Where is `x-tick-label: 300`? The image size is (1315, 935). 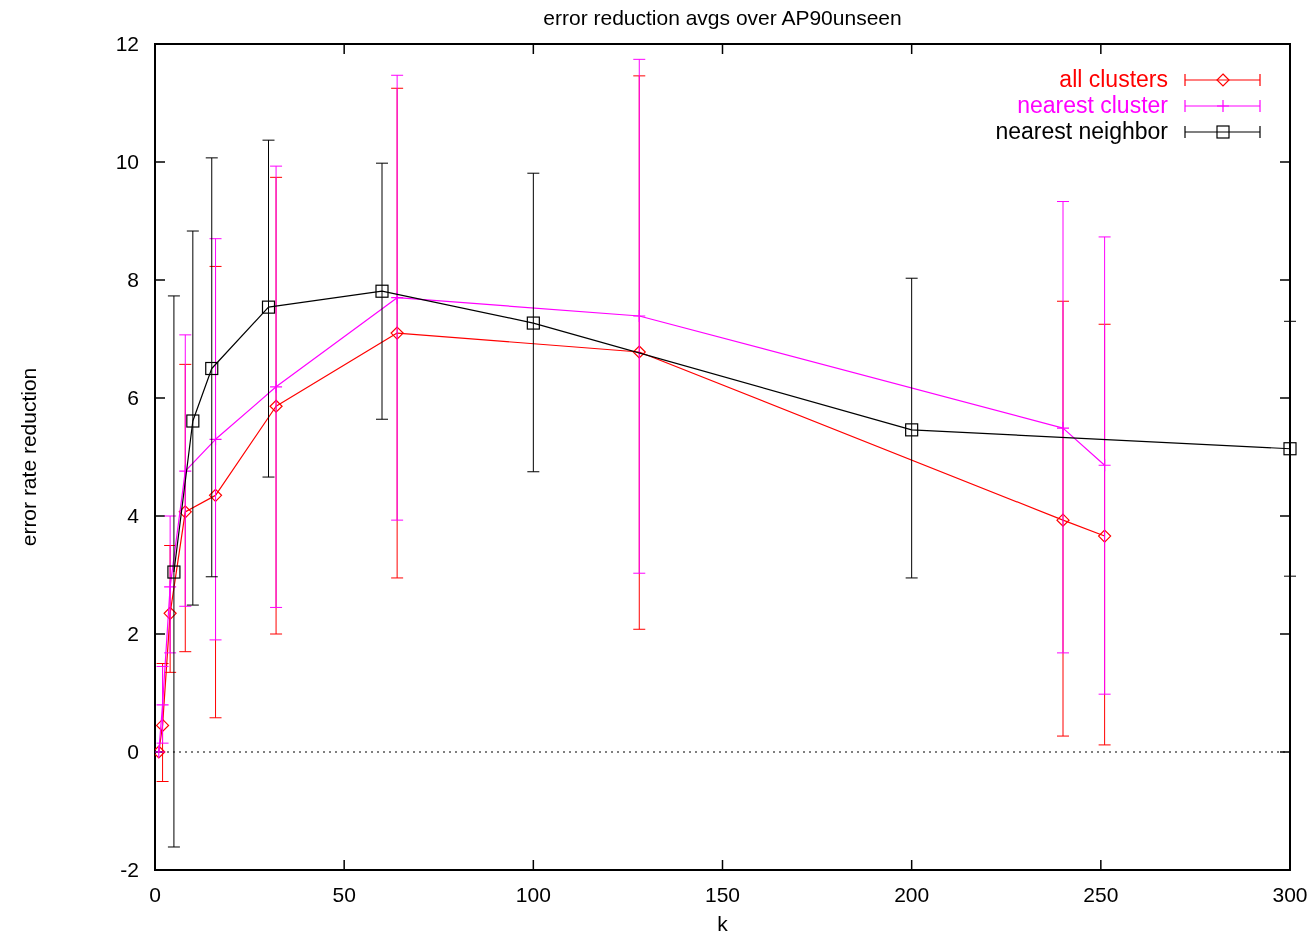 x-tick-label: 300 is located at coordinates (1290, 894).